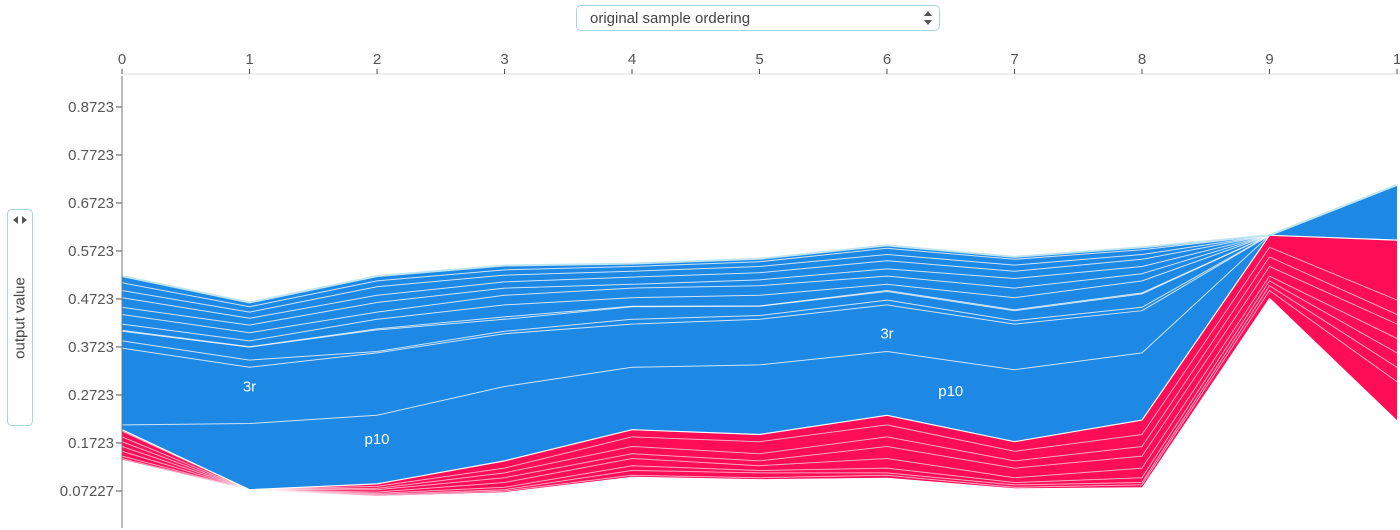 The width and height of the screenshot is (1400, 530). I want to click on ordering-select-value: original sample ordering, so click(670, 18).